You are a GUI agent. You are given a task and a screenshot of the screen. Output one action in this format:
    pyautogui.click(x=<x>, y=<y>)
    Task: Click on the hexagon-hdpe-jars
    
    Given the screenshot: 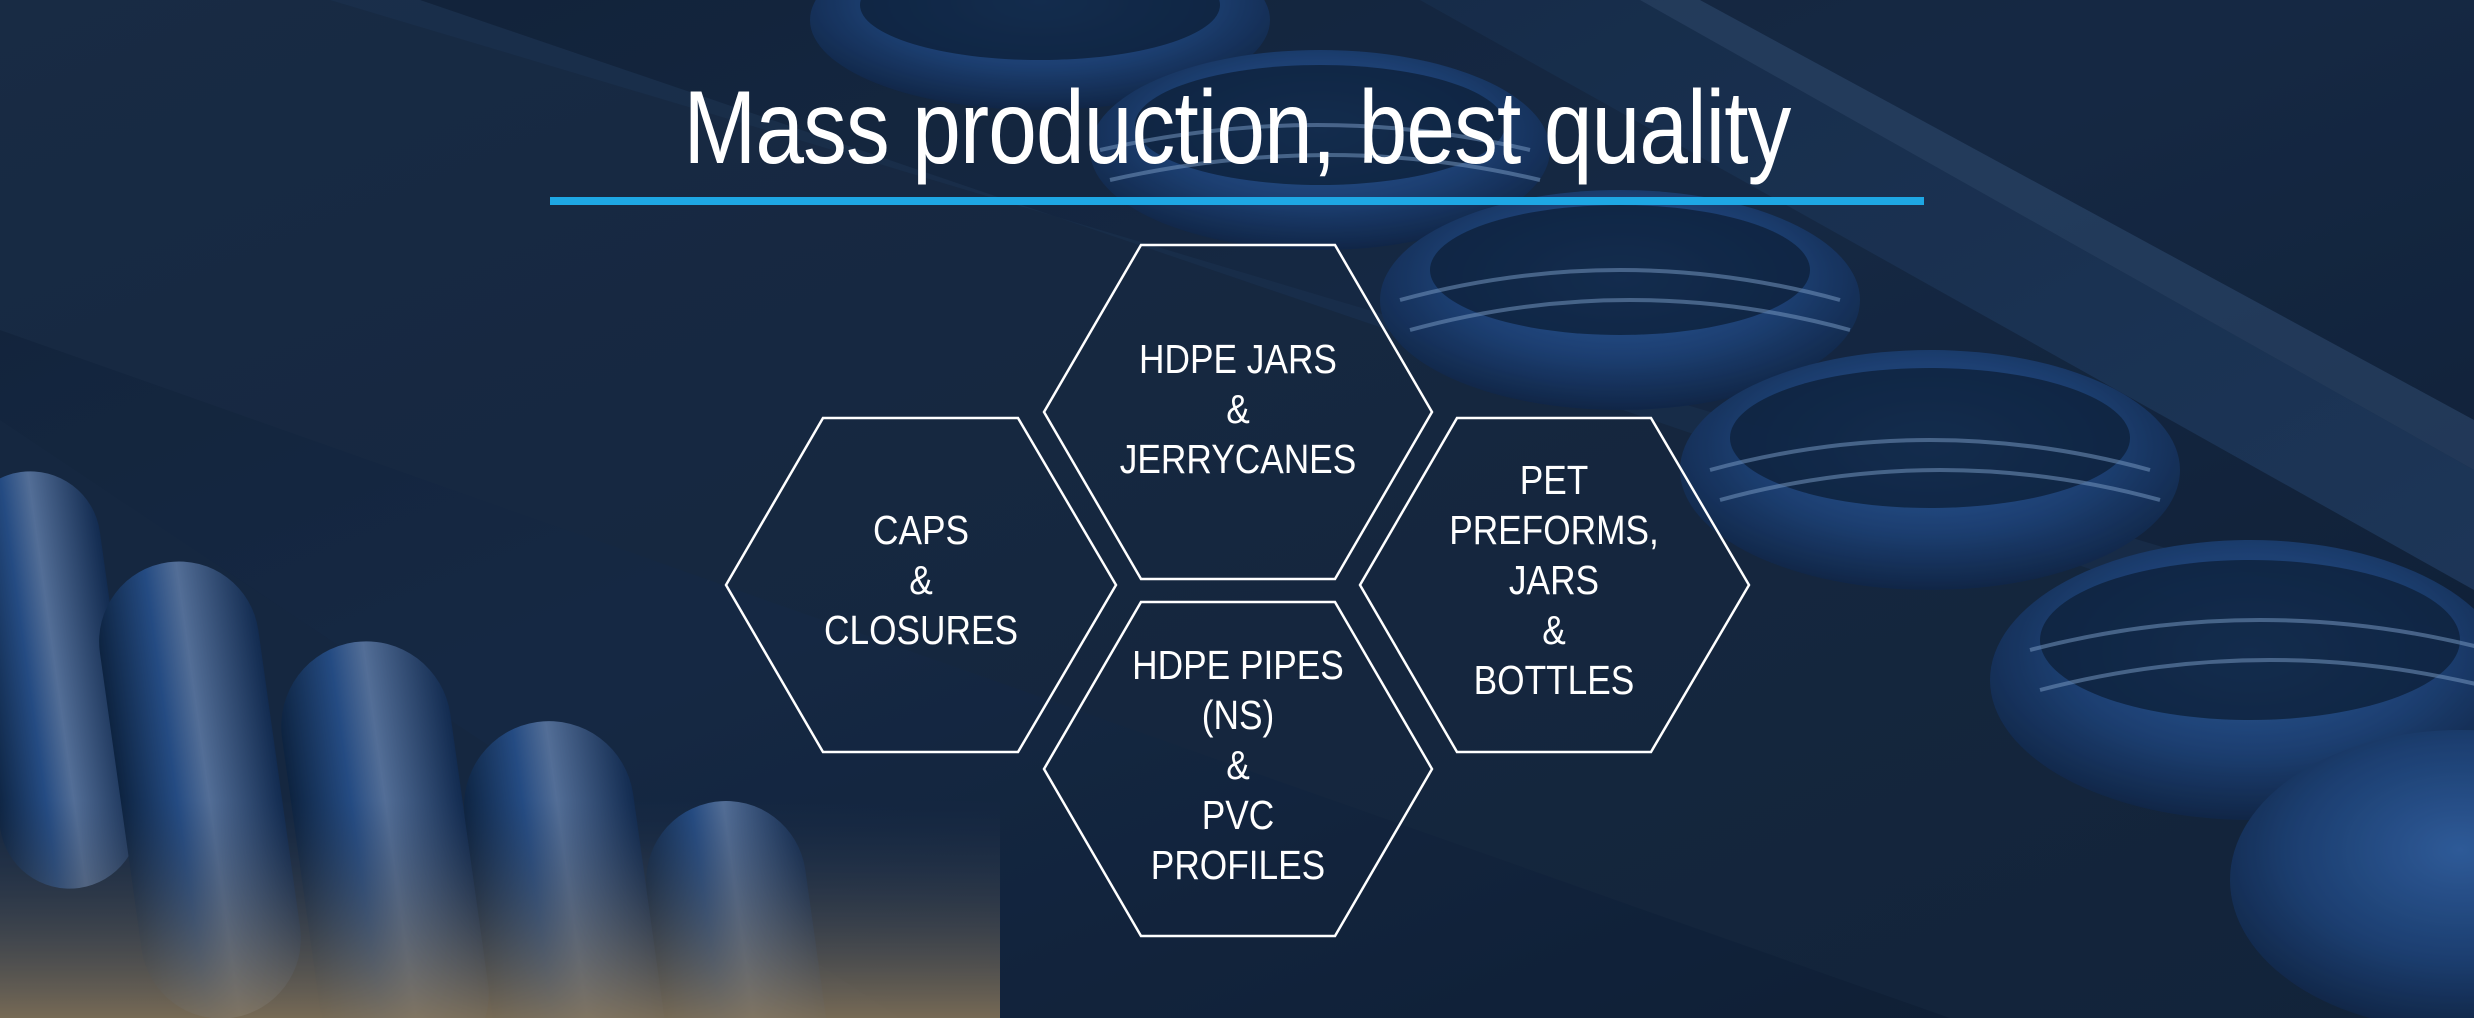 What is the action you would take?
    pyautogui.click(x=1238, y=412)
    